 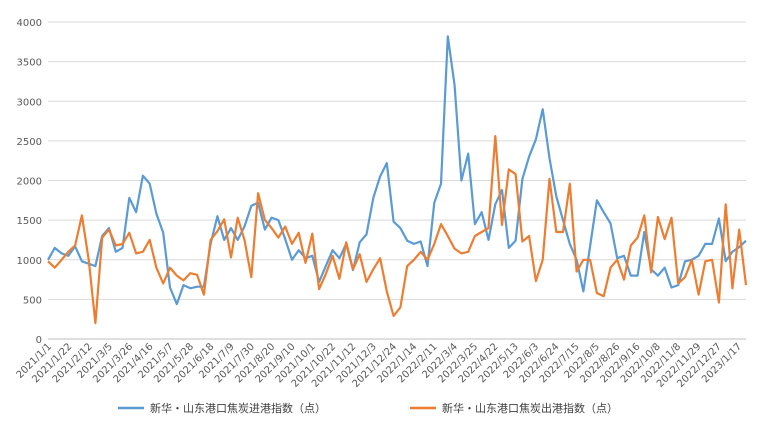 What do you see at coordinates (29, 261) in the screenshot?
I see `y-tick-label: 1000` at bounding box center [29, 261].